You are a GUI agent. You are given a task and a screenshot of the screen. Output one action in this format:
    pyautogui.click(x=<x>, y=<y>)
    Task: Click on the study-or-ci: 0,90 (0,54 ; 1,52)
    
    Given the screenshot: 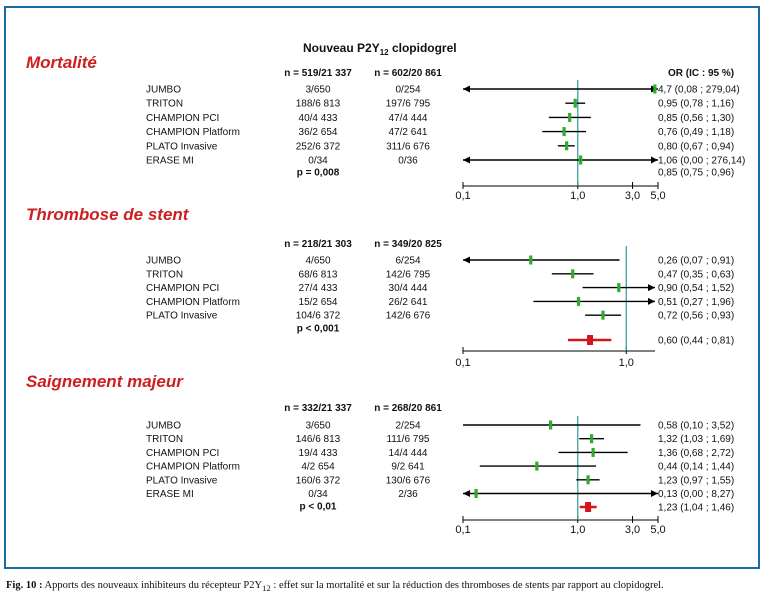 What is the action you would take?
    pyautogui.click(x=696, y=288)
    